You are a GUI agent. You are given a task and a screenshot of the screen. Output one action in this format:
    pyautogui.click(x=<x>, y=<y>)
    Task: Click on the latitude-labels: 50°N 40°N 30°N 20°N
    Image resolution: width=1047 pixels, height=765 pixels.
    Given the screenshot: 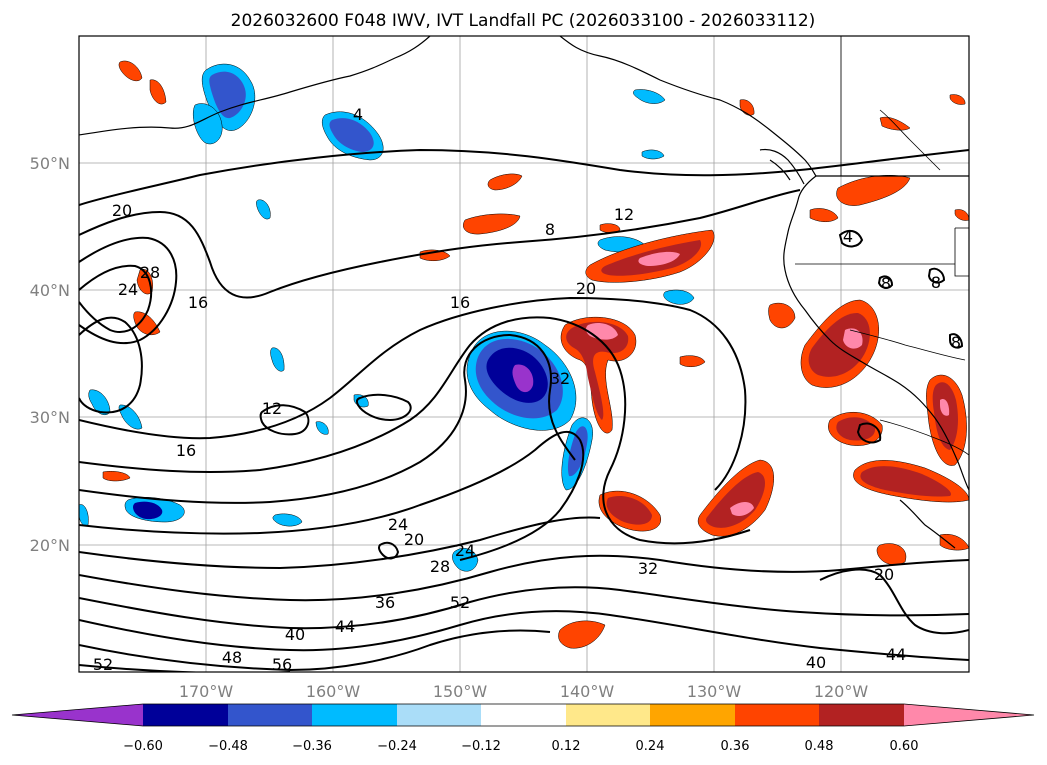 What is the action you would take?
    pyautogui.click(x=50, y=354)
    